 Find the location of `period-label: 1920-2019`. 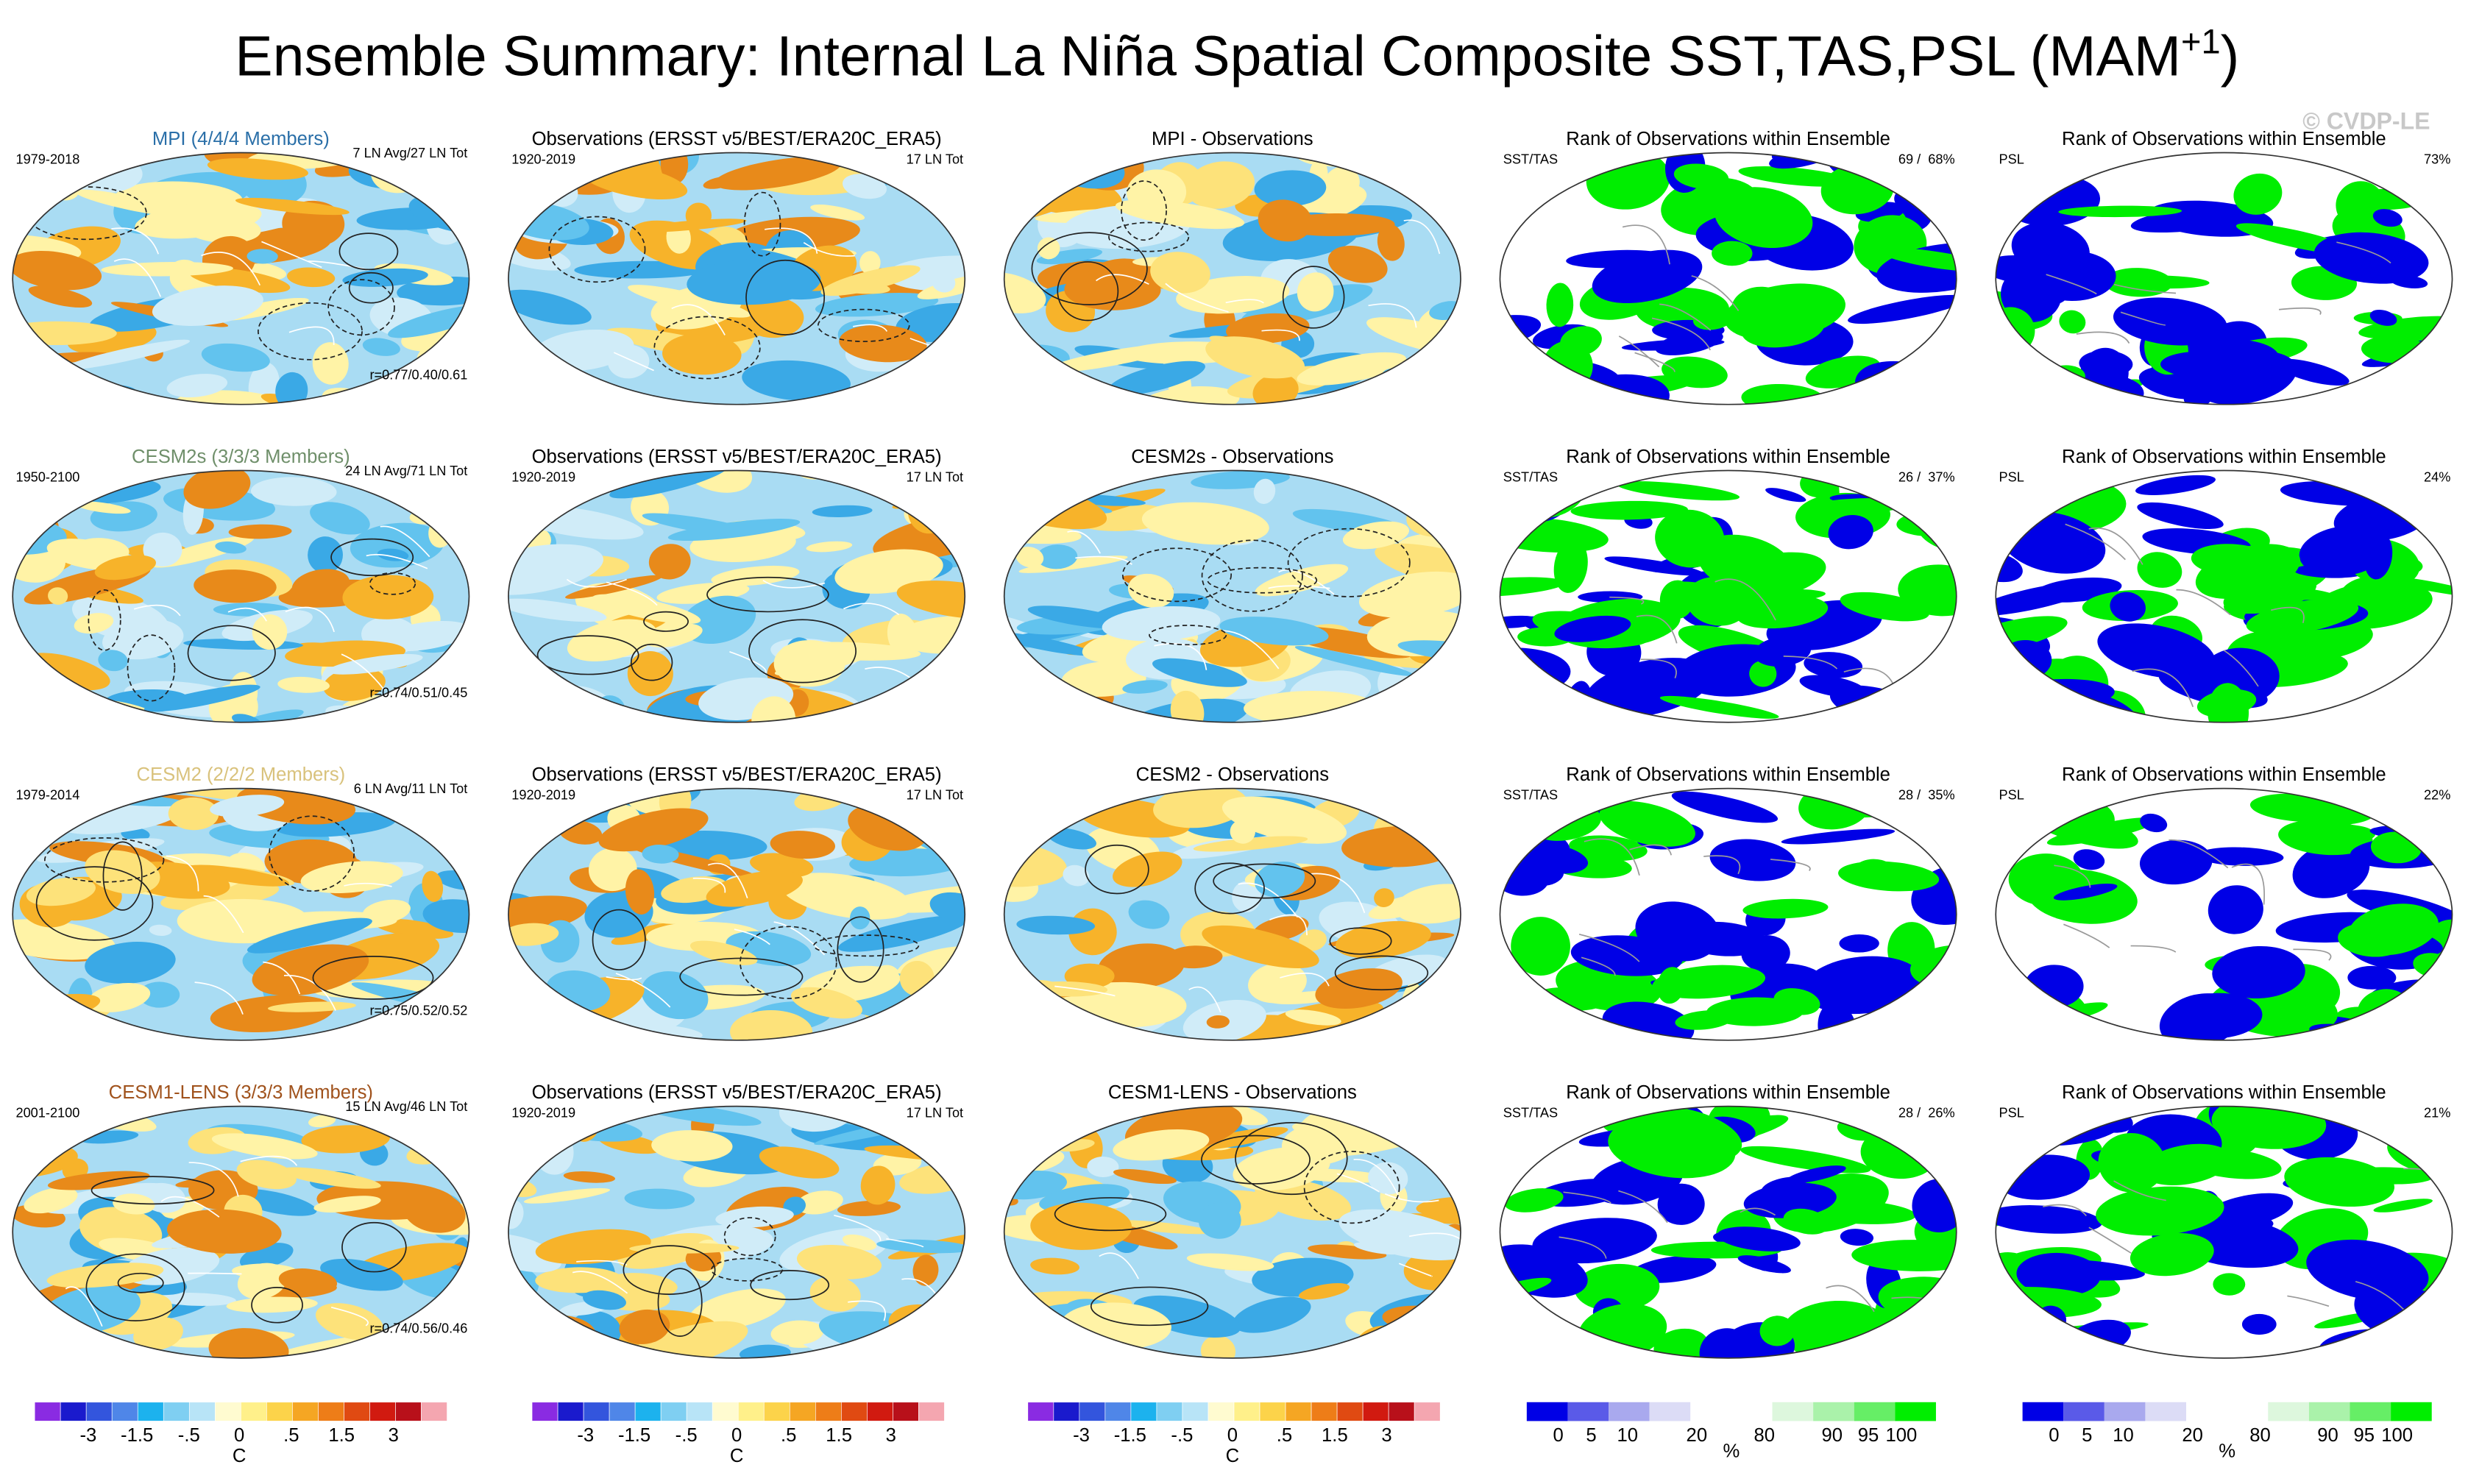

period-label: 1920-2019 is located at coordinates (543, 159).